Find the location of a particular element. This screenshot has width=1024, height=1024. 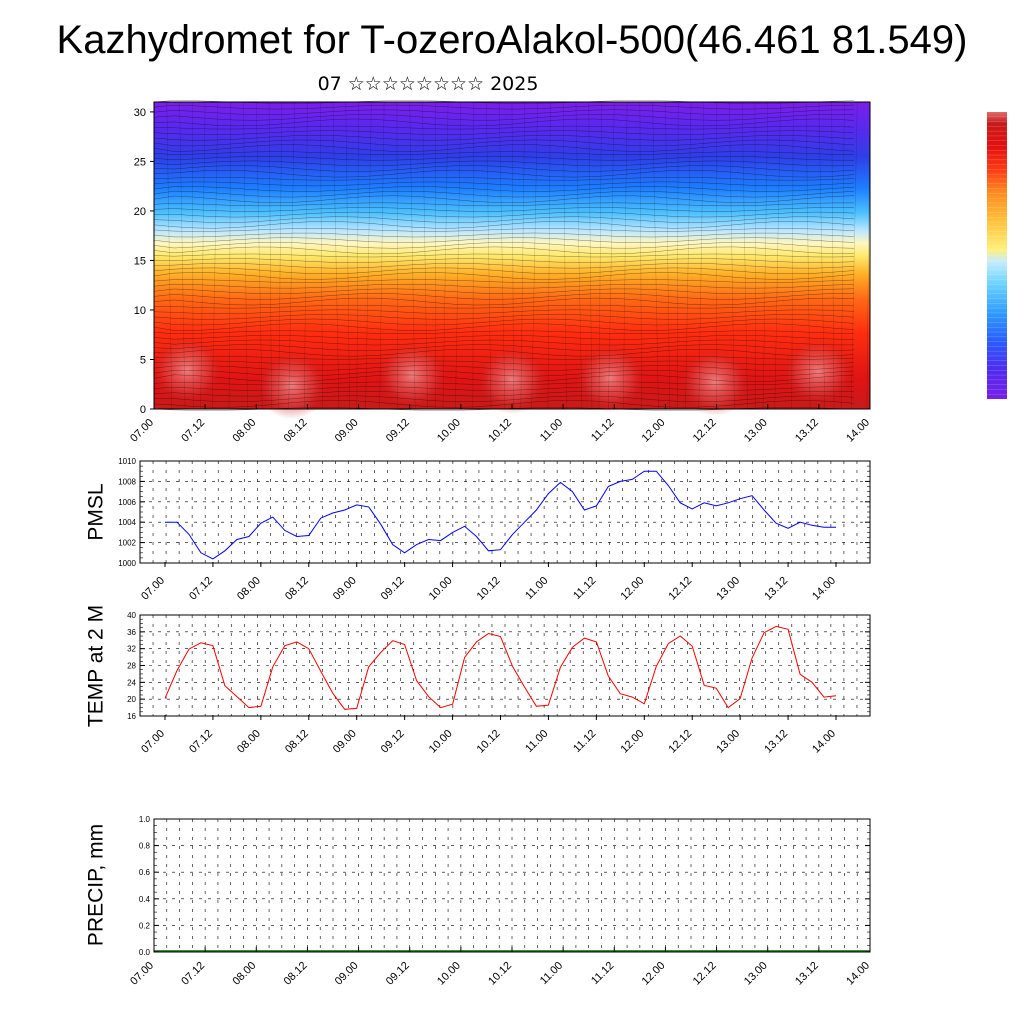

pmsl-x-tick-label: 12.12 is located at coordinates (680, 589).